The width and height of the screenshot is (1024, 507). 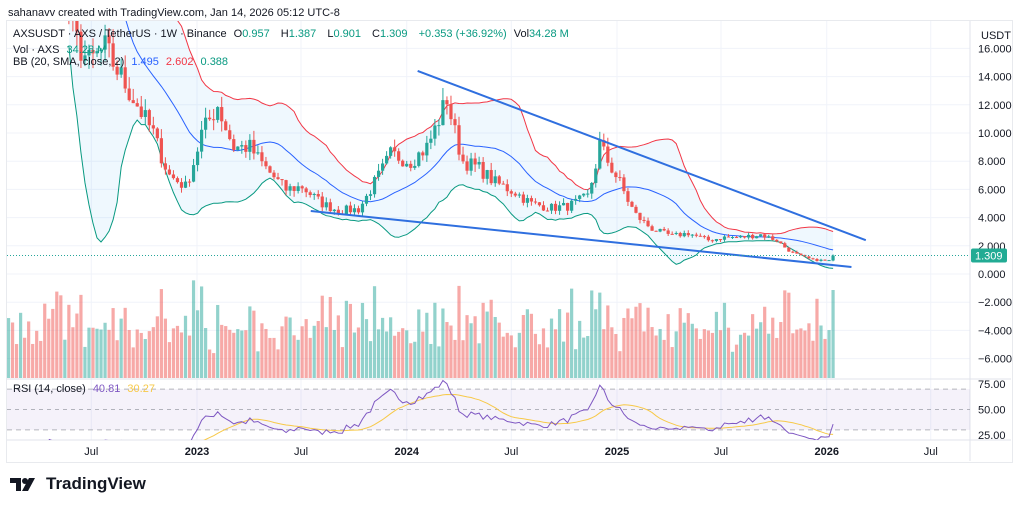 What do you see at coordinates (992, 162) in the screenshot?
I see `price-tick-label: 8.000` at bounding box center [992, 162].